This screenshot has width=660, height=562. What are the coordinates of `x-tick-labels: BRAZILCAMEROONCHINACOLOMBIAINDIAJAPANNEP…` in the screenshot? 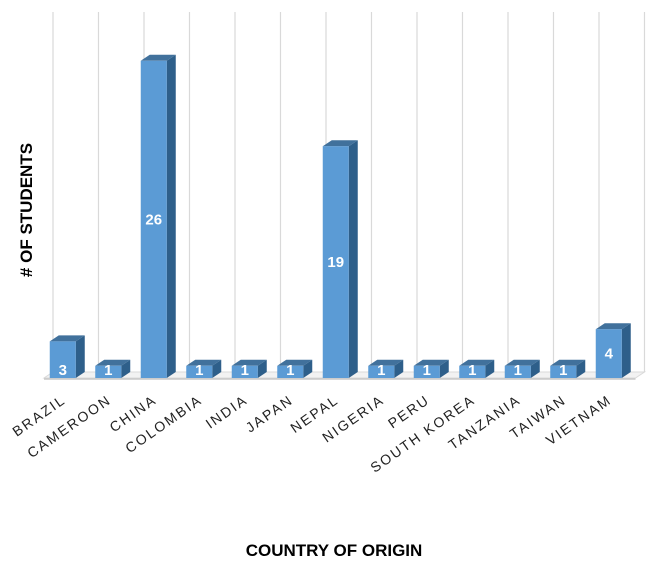 It's located at (311, 433).